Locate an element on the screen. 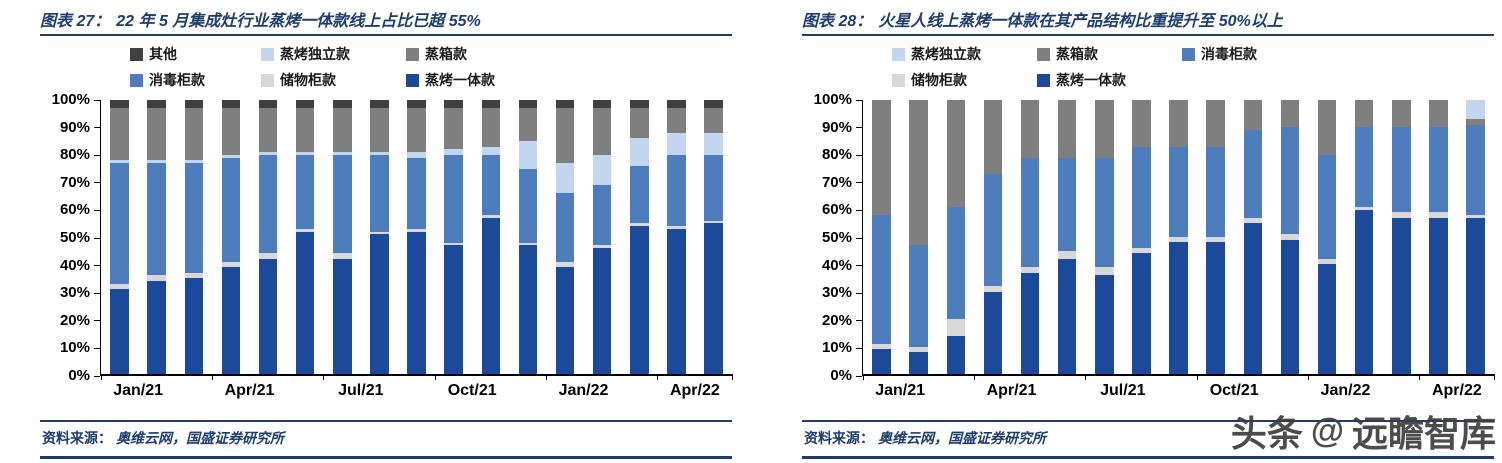 Image resolution: width=1502 pixels, height=463 pixels. figure-28-legend: 蒸烤独立款 蒸箱款 消毒柜款 储物柜款 蒸烤一体款 is located at coordinates (1074, 67).